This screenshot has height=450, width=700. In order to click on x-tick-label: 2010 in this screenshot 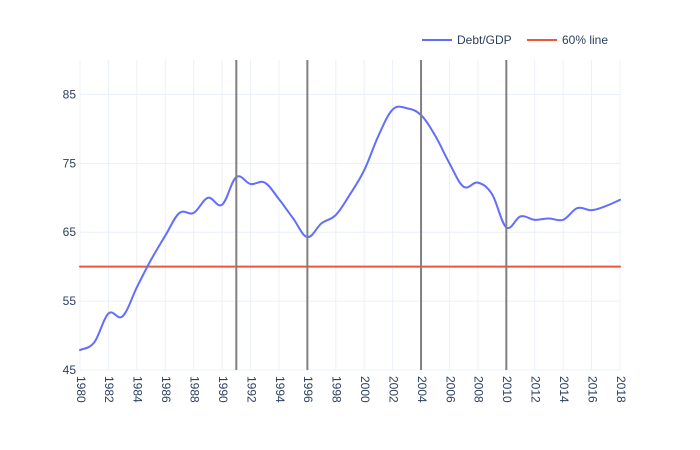, I will do `click(507, 389)`.